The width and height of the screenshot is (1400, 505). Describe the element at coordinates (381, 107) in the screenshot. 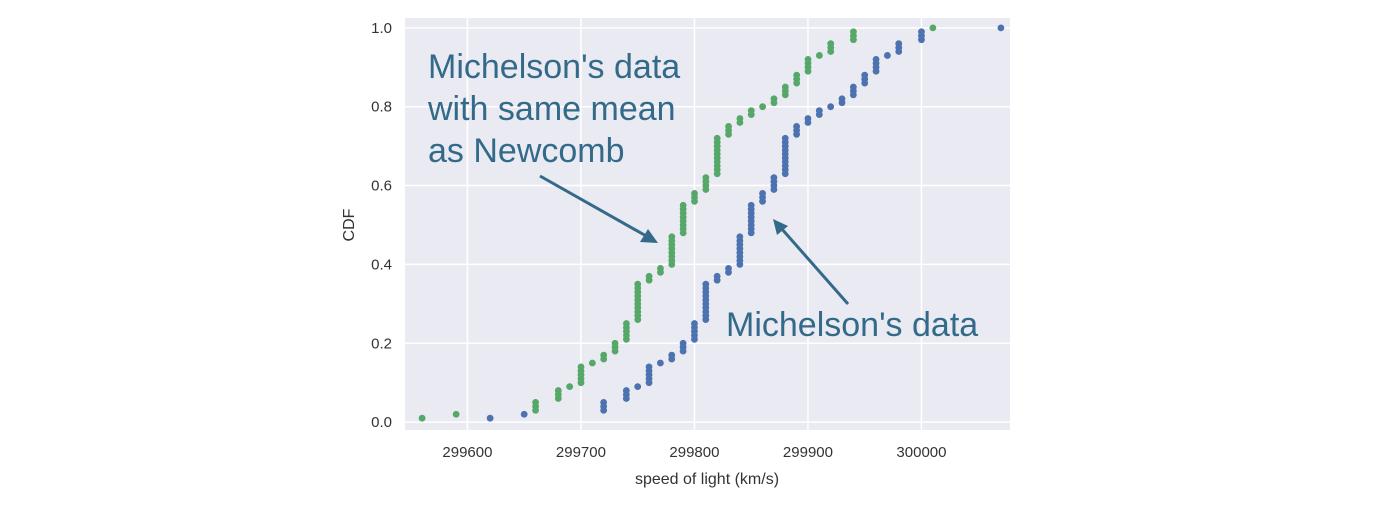

I see `y-tick-label: 0.8` at that location.